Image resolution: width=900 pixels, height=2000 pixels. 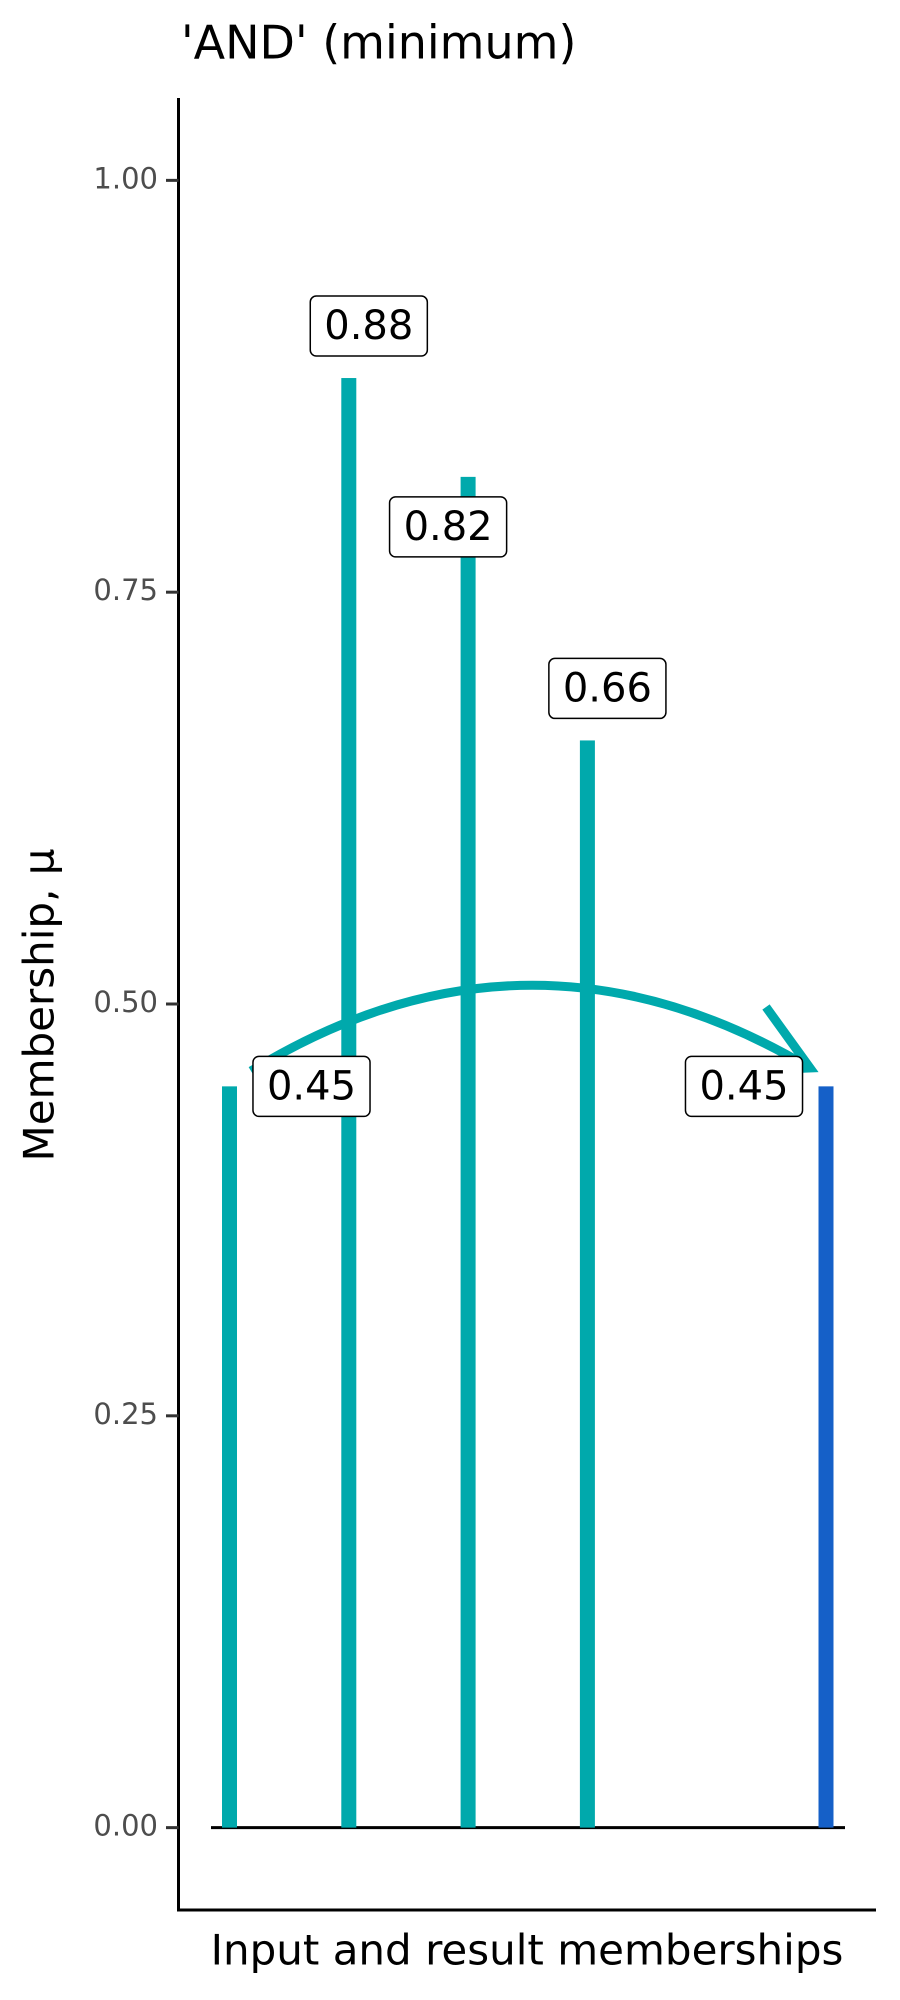 I want to click on data-label-box: 0.88, so click(x=369, y=326).